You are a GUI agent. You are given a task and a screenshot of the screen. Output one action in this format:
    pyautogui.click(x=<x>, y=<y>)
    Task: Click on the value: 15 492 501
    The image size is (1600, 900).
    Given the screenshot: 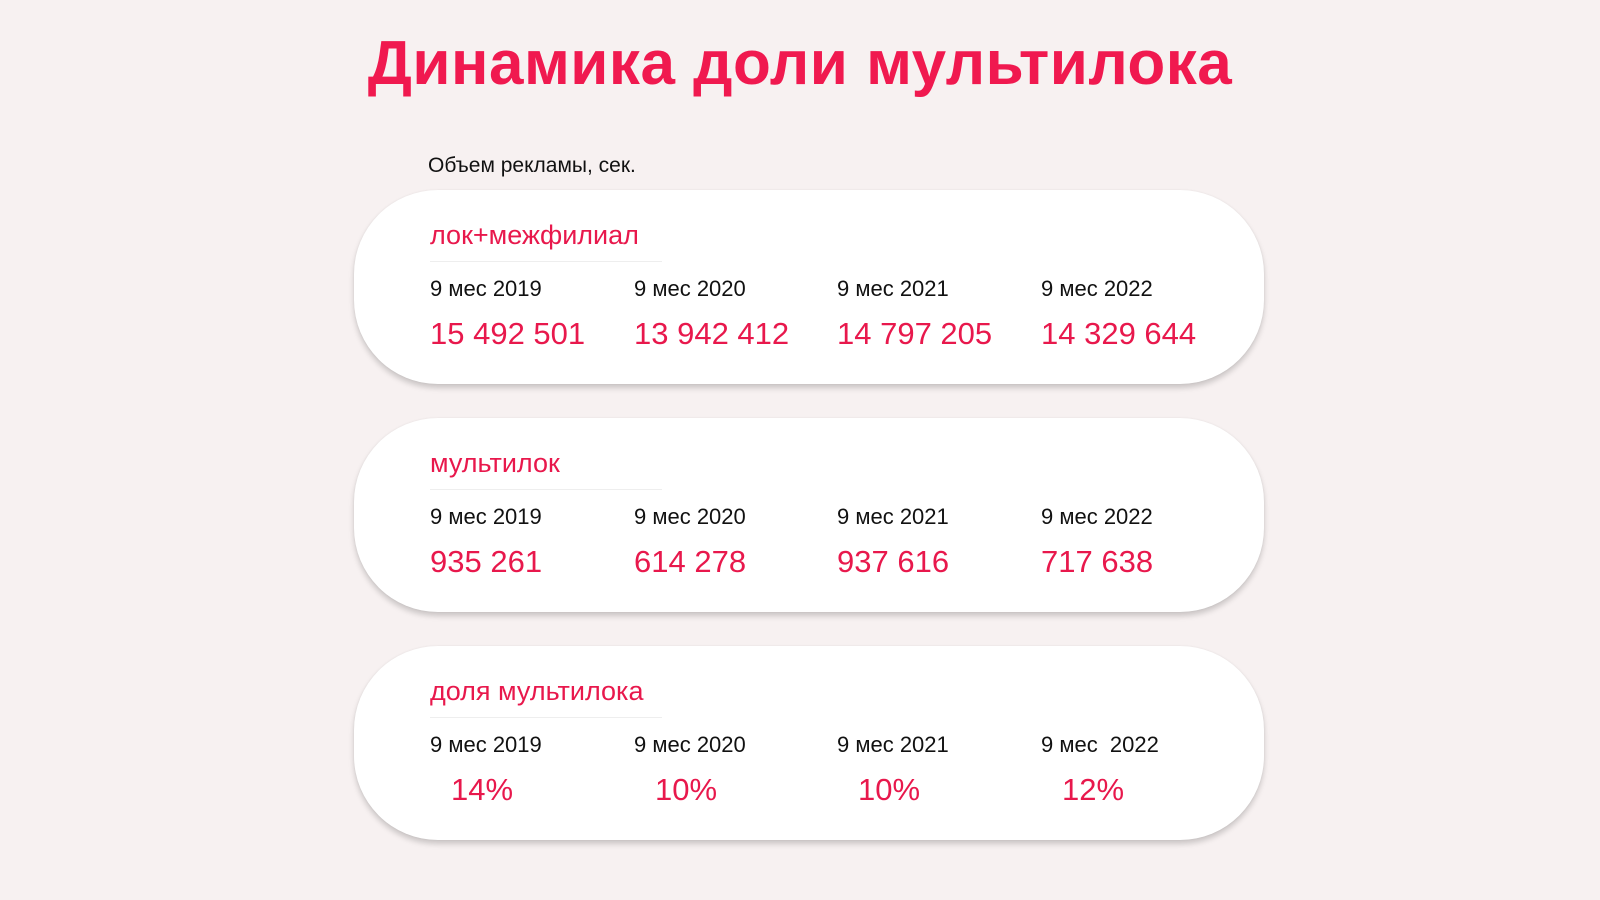 What is the action you would take?
    pyautogui.click(x=508, y=333)
    